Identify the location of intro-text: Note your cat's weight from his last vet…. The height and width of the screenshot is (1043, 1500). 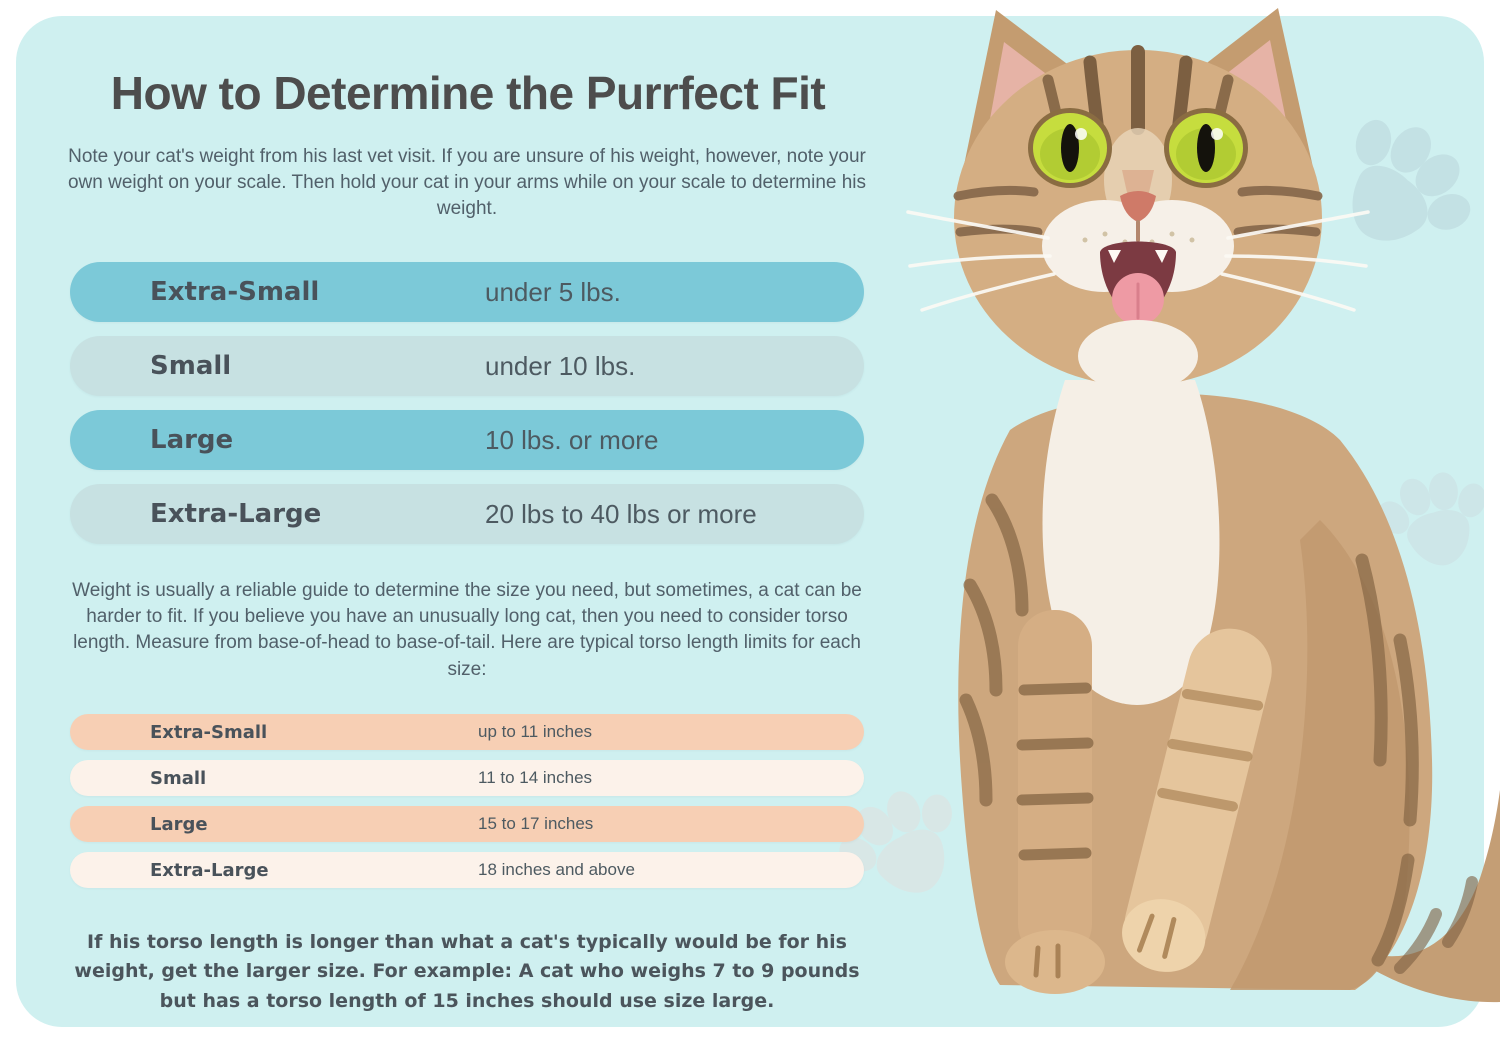
(467, 183).